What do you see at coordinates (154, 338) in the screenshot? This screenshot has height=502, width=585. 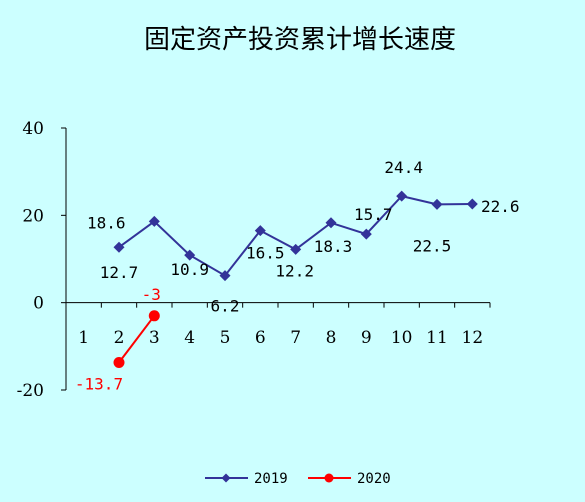 I see `x-tick-label: 3` at bounding box center [154, 338].